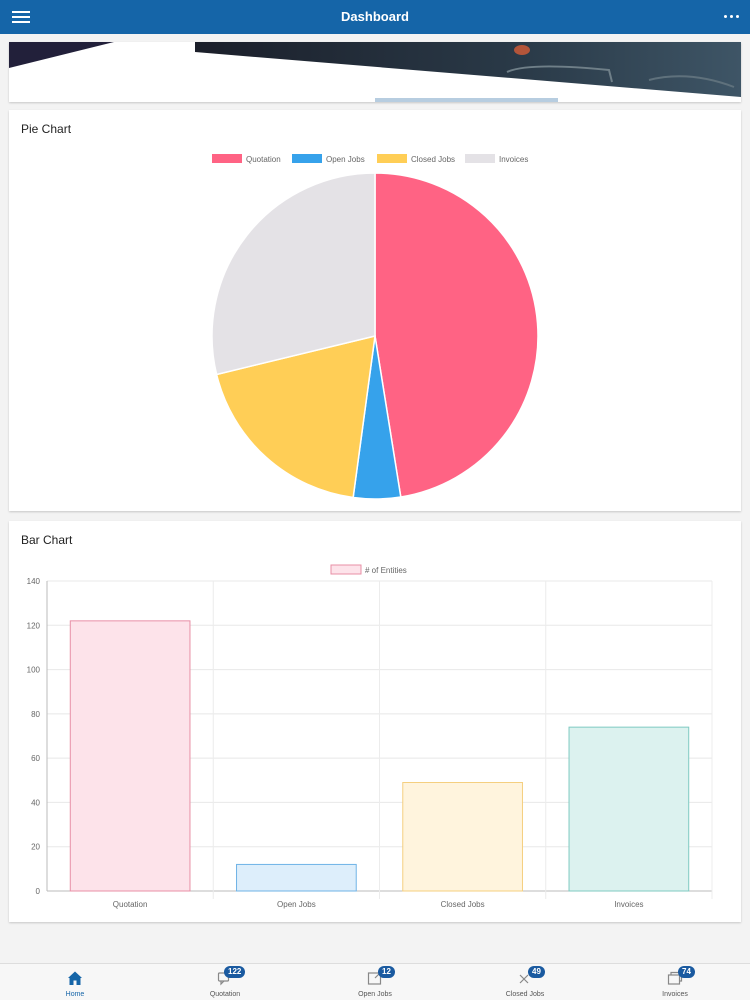  I want to click on pie-legend-item: Invoices, so click(496, 159).